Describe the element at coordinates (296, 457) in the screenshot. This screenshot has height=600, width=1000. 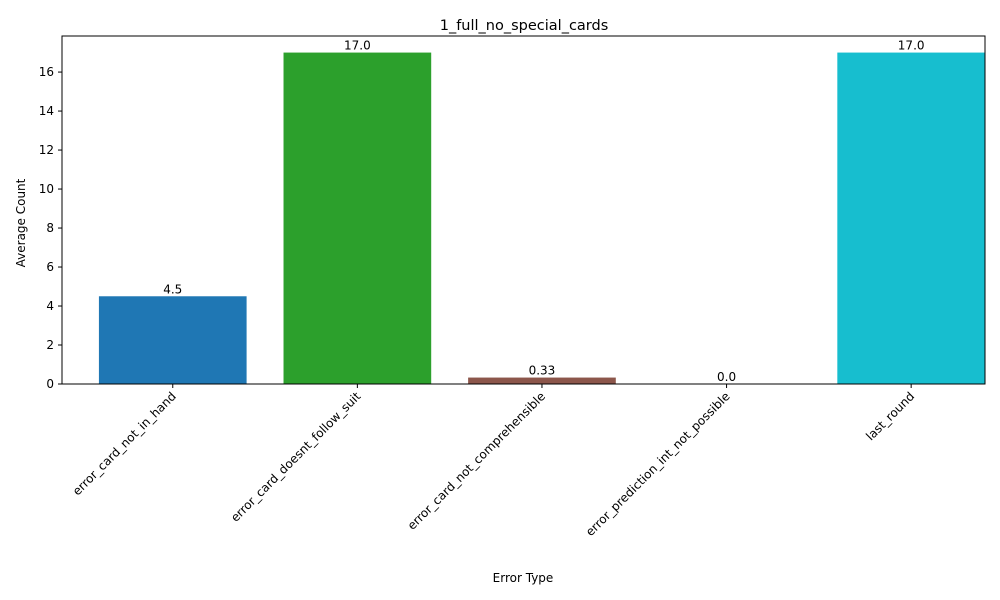
I see `x-tick-label: error_card_doesnt_follow_suit` at that location.